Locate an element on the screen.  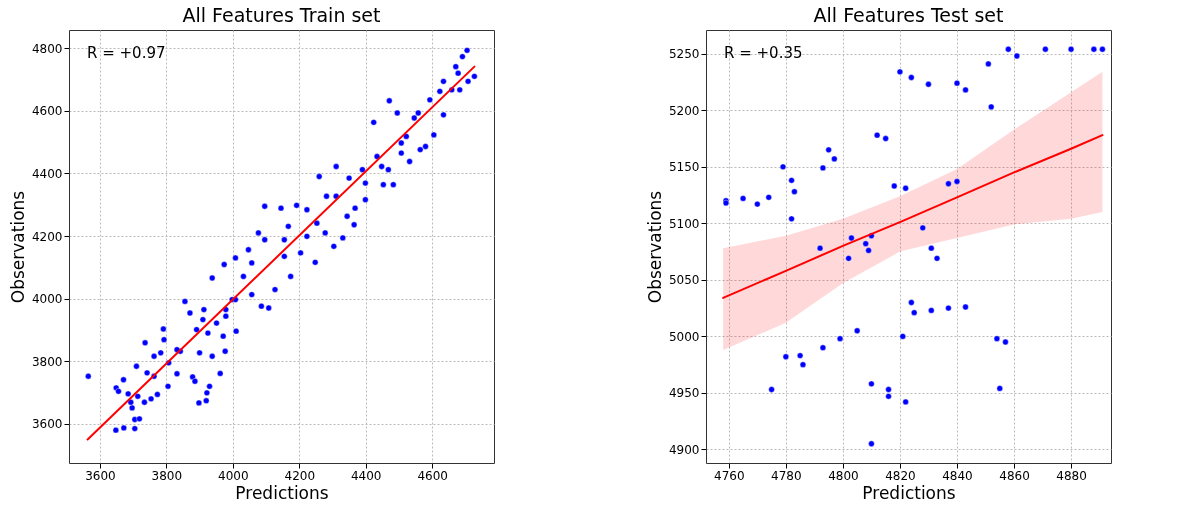
x-tick-label: 4600 is located at coordinates (432, 475).